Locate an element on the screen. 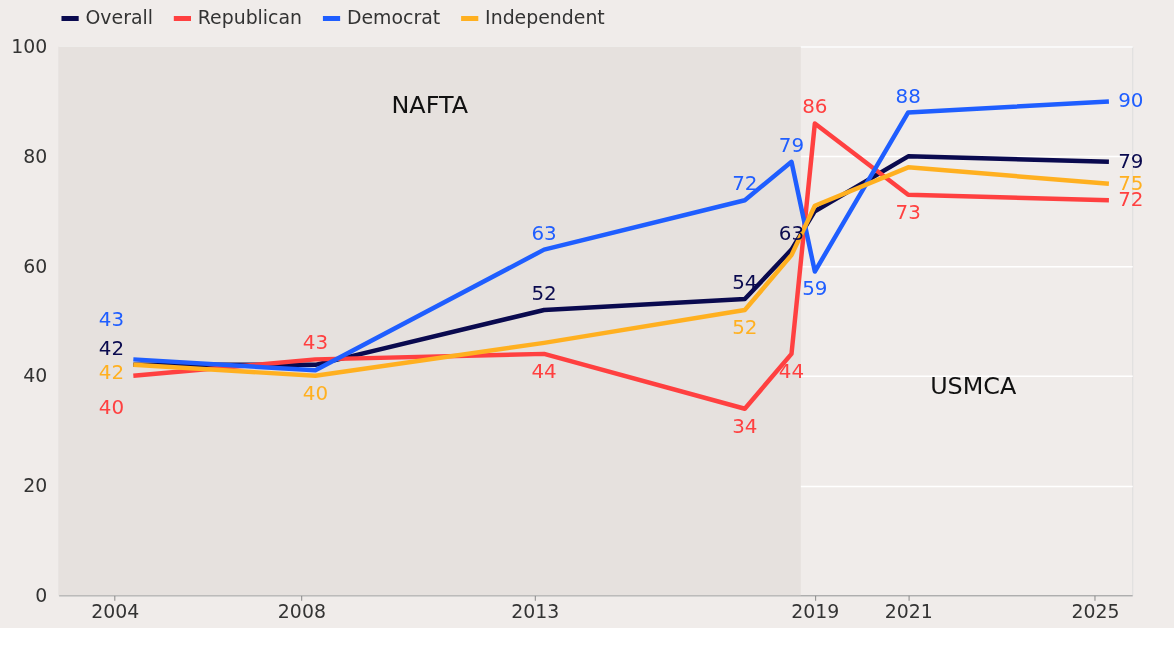 This screenshot has height=667, width=1174. legend-label: Democrat is located at coordinates (393, 17).